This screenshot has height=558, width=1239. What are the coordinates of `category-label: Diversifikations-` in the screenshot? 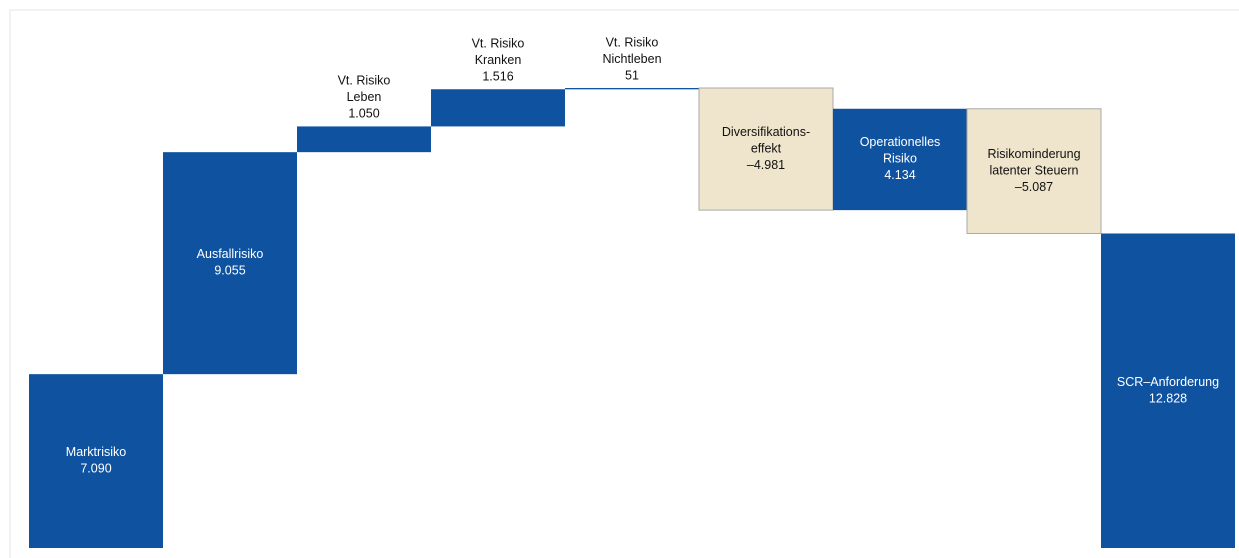 It's located at (766, 132).